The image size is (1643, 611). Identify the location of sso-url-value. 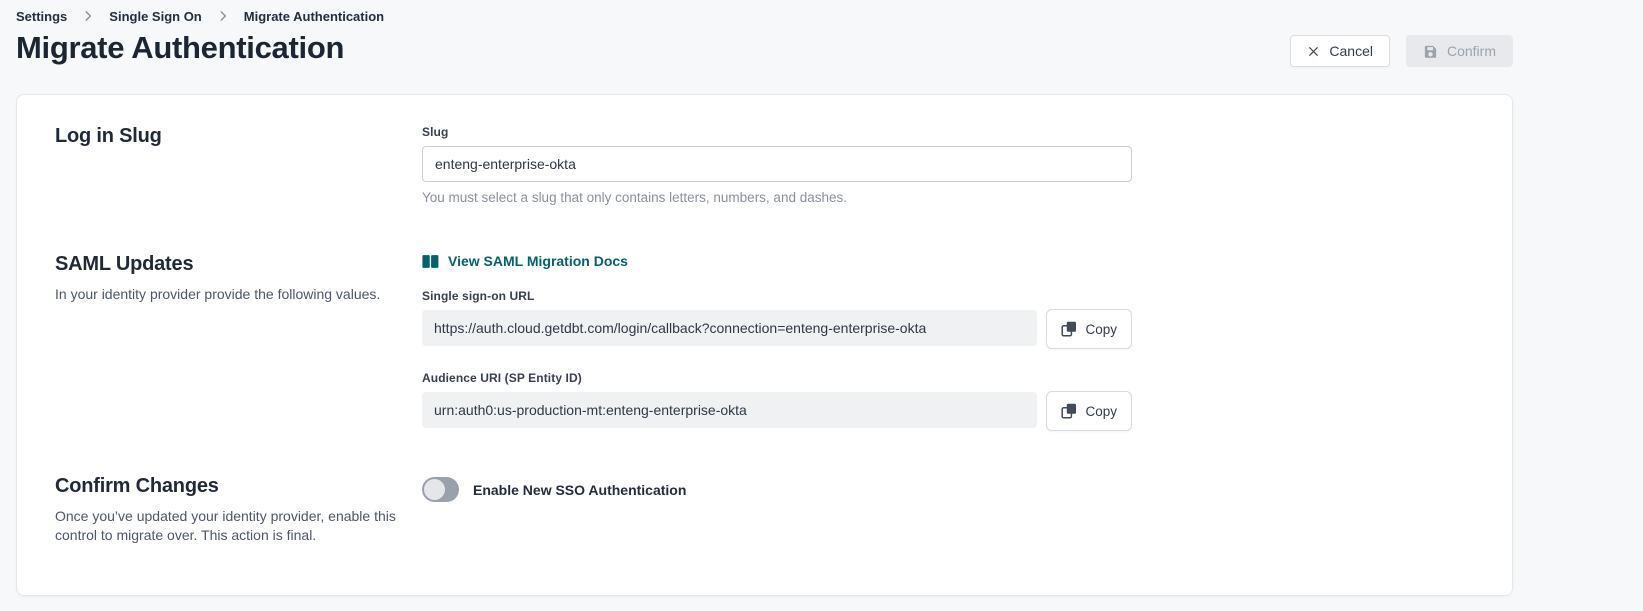
(730, 328).